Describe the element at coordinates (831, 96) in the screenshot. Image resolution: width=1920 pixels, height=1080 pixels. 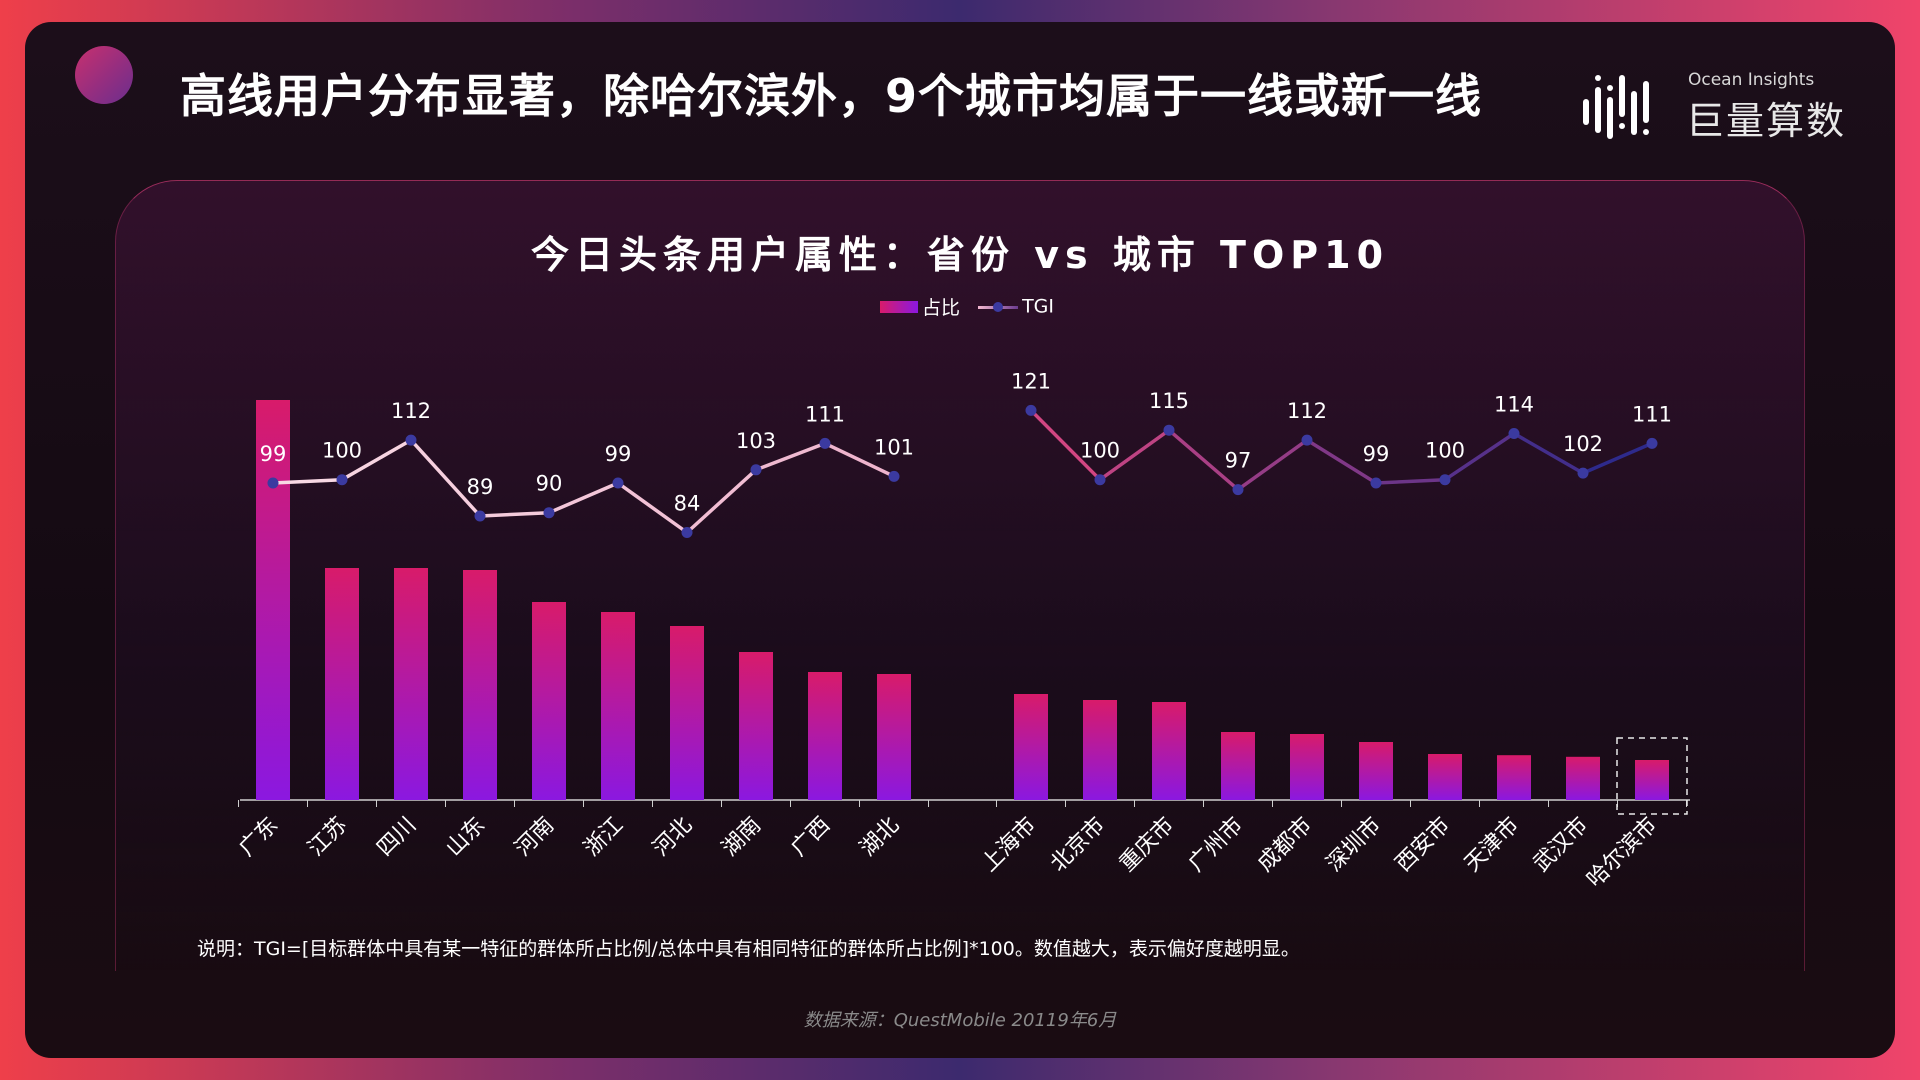
I see `page-title: 高线用户分布显著，除哈尔滨外，9个城市均属于一线或新一线` at that location.